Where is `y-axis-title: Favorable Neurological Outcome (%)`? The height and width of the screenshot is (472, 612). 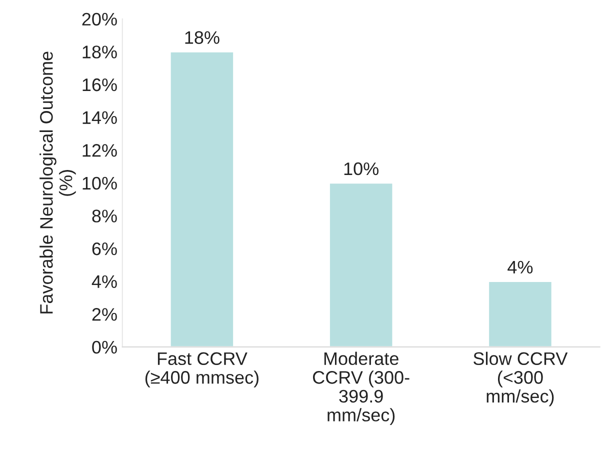 y-axis-title: Favorable Neurological Outcome (%) is located at coordinates (58, 183).